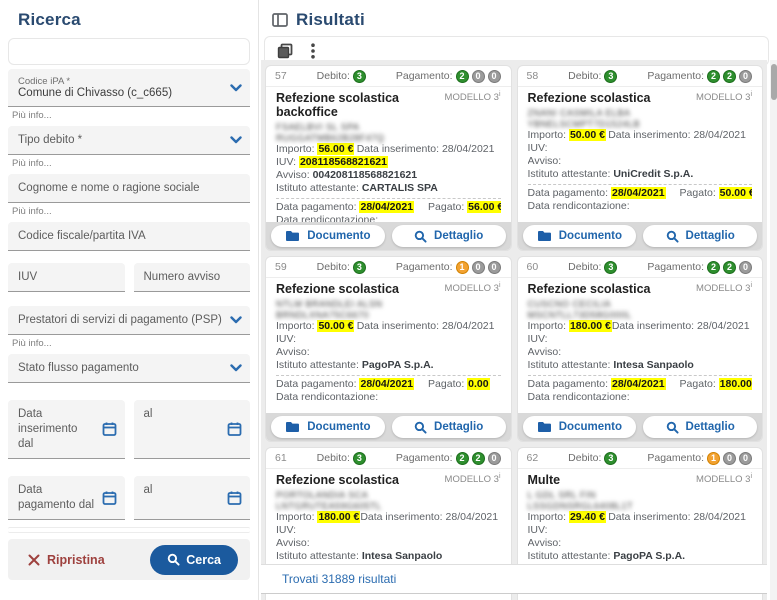 The width and height of the screenshot is (777, 600). I want to click on cognome-input: Cognome e nome o ragione sociale, so click(129, 188).